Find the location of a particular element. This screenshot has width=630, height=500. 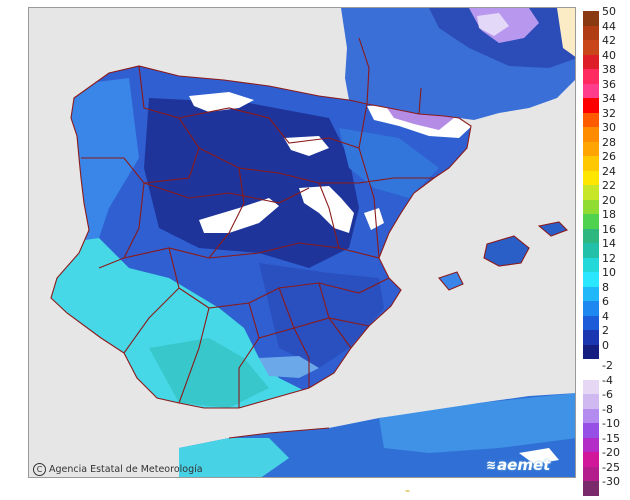

ne-snow-patch is located at coordinates (306, 146).